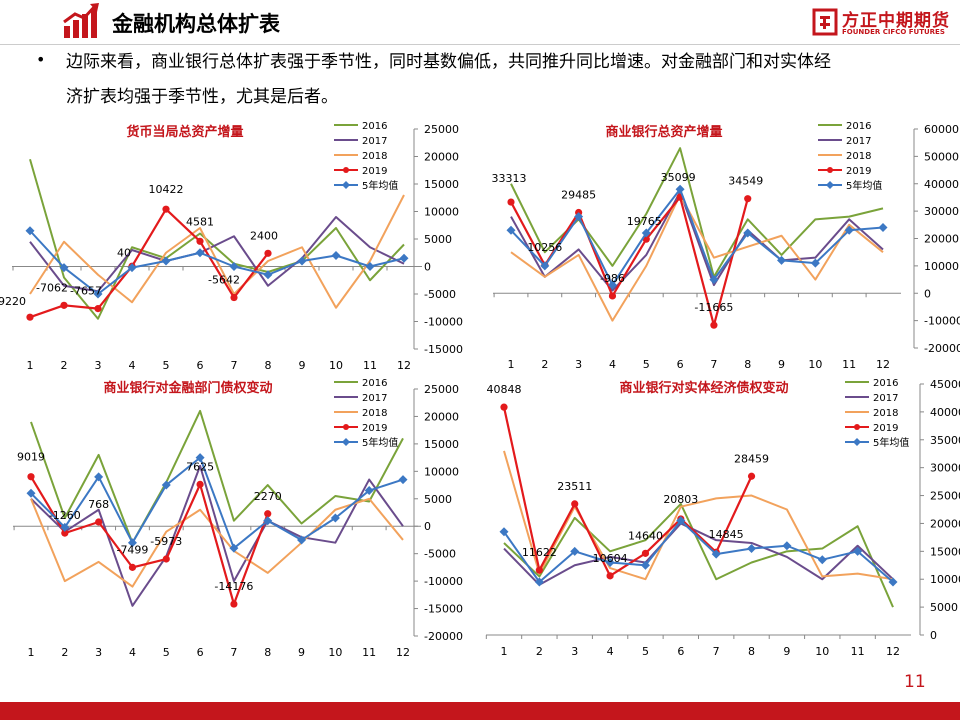 The image size is (960, 720). I want to click on chart3-legend-label: 2017, so click(374, 398).